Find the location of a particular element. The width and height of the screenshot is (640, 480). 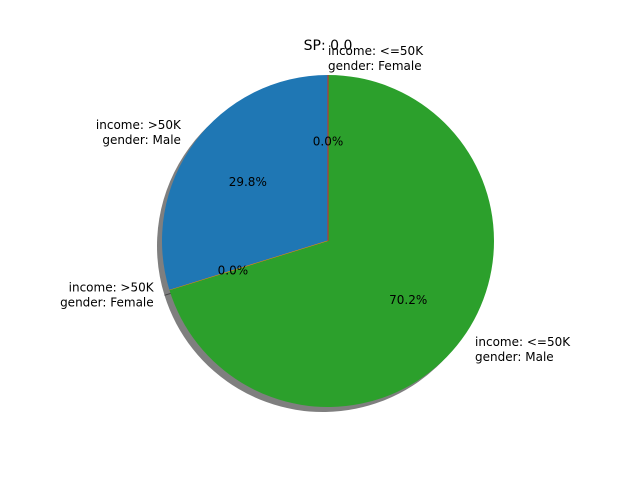

slice-percent-label: 29.8% is located at coordinates (248, 182).